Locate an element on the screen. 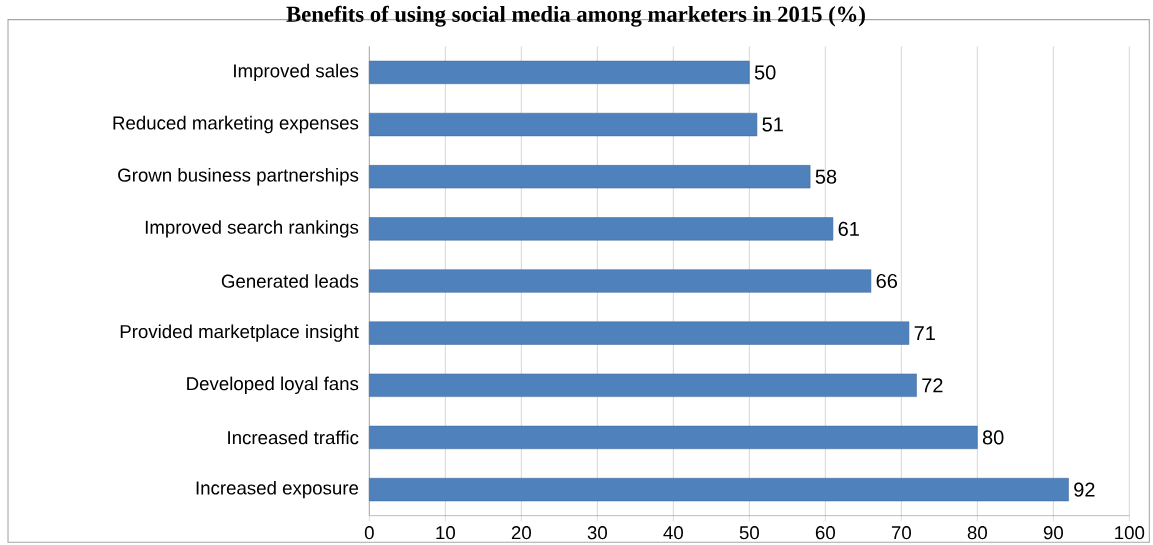 Image resolution: width=1153 pixels, height=545 pixels. chart-title: Benefits of using social media among marketers in 2015 (%) is located at coordinates (575, 16).